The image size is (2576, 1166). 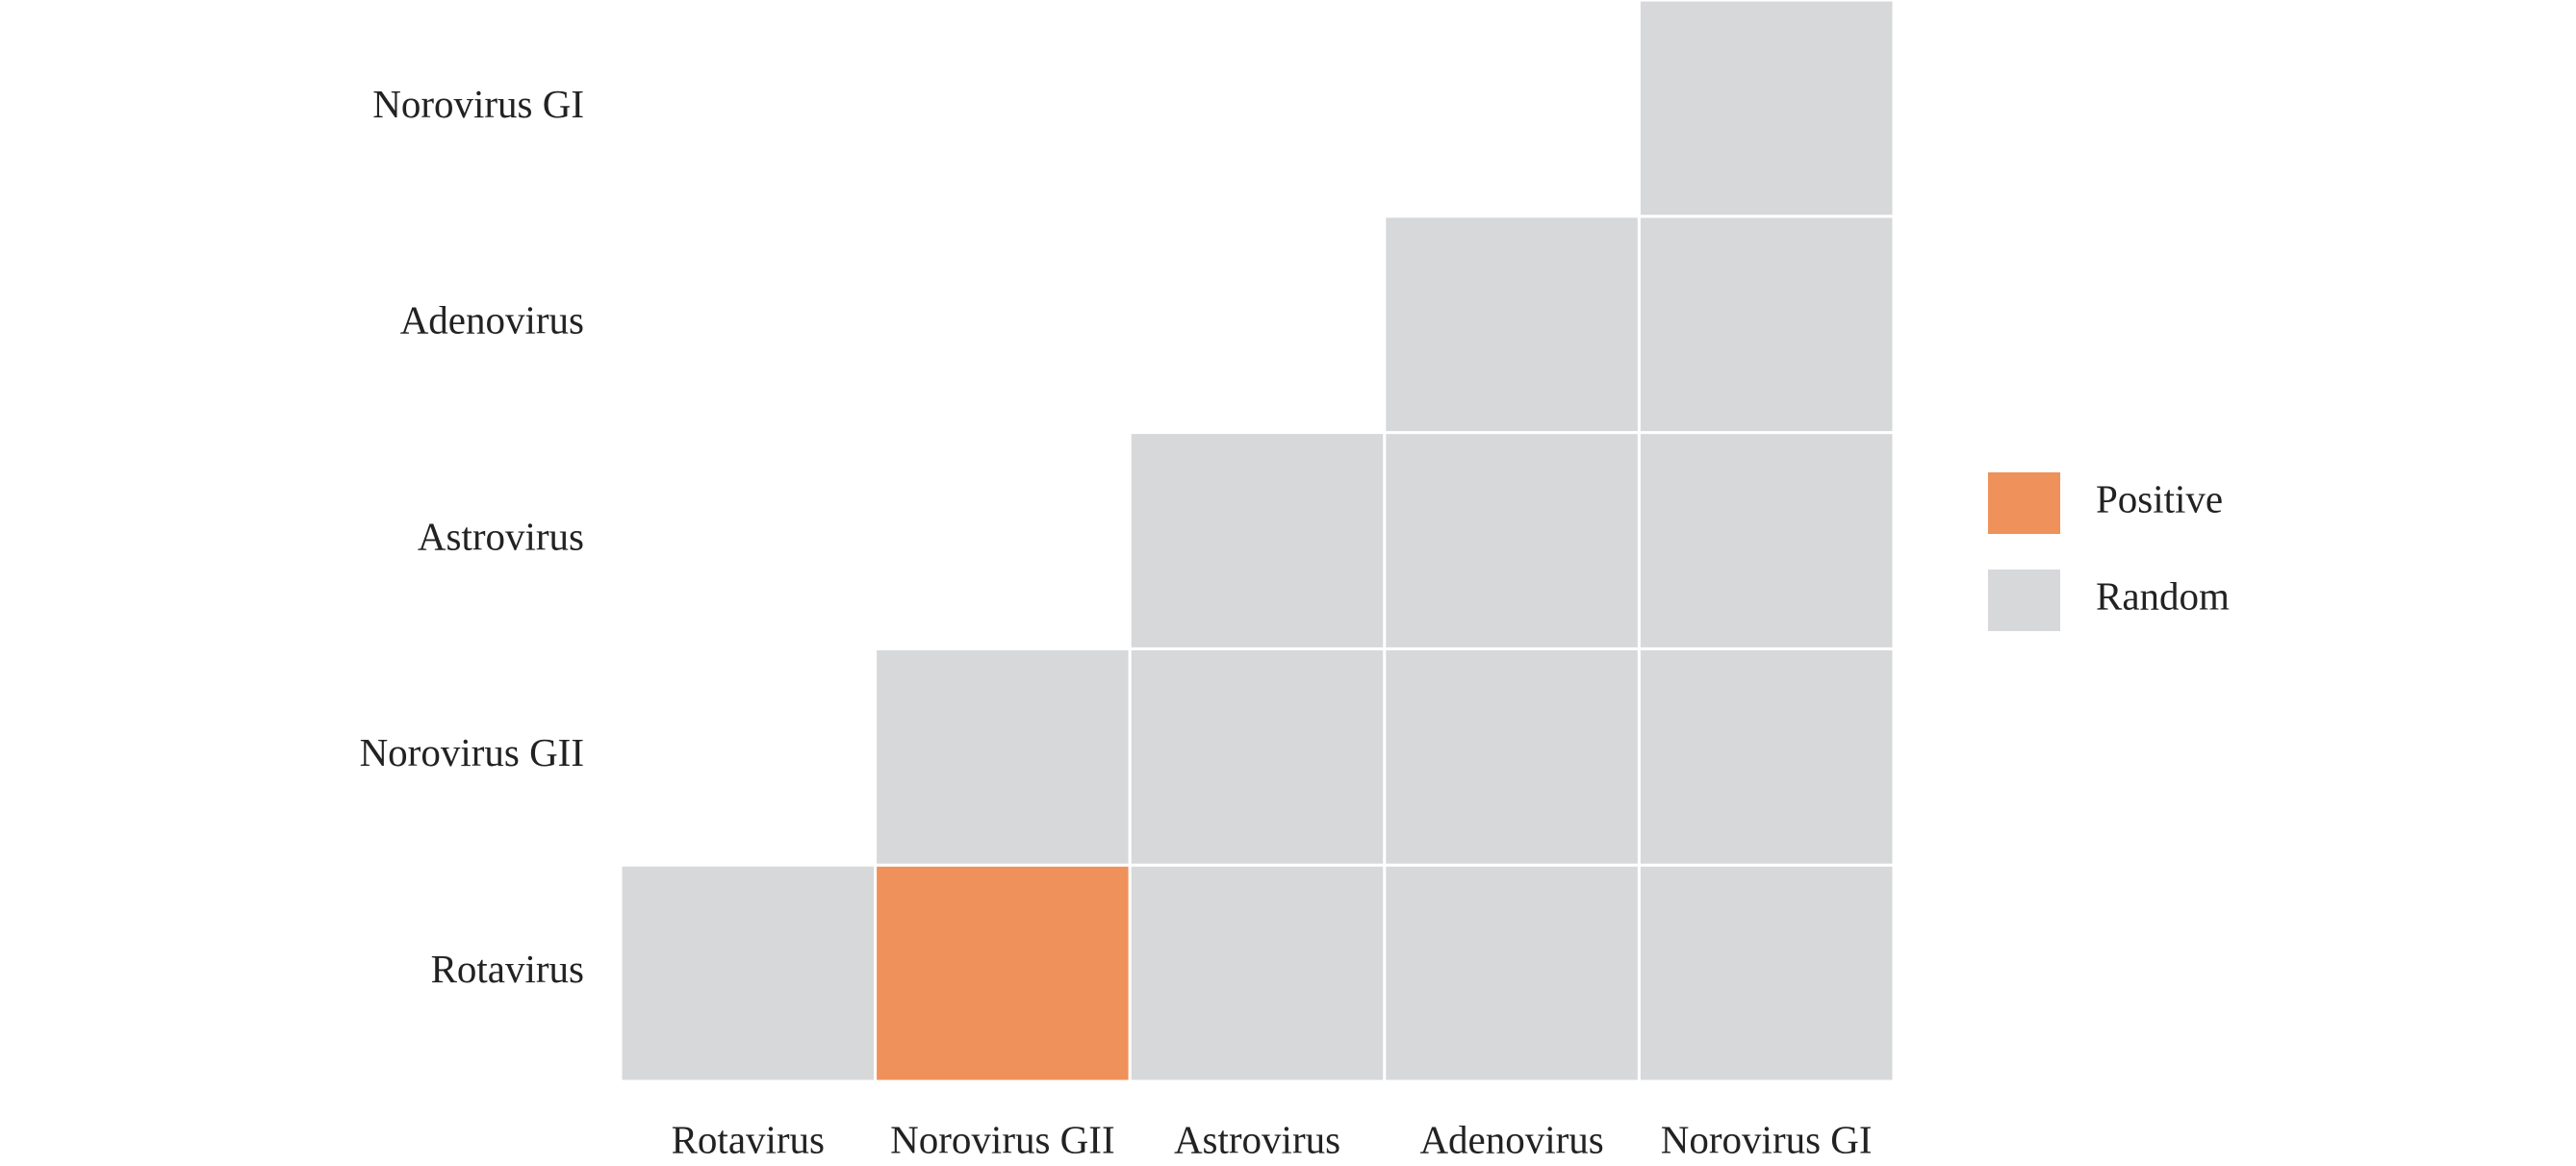 What do you see at coordinates (2159, 498) in the screenshot?
I see `legend-label: Positive` at bounding box center [2159, 498].